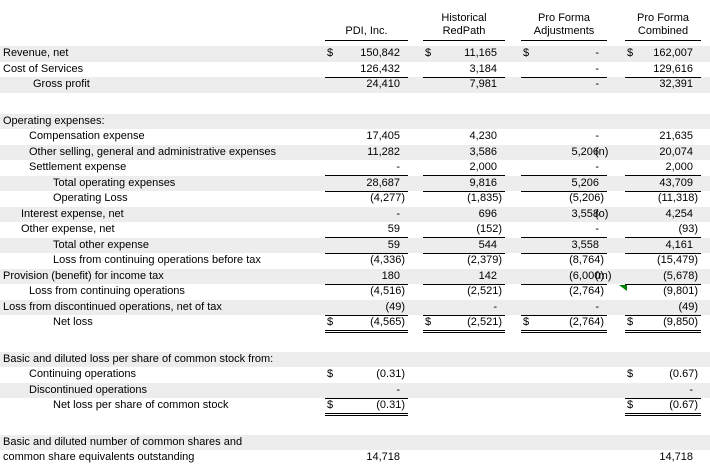  I want to click on cell-combined: (49), so click(663, 308).